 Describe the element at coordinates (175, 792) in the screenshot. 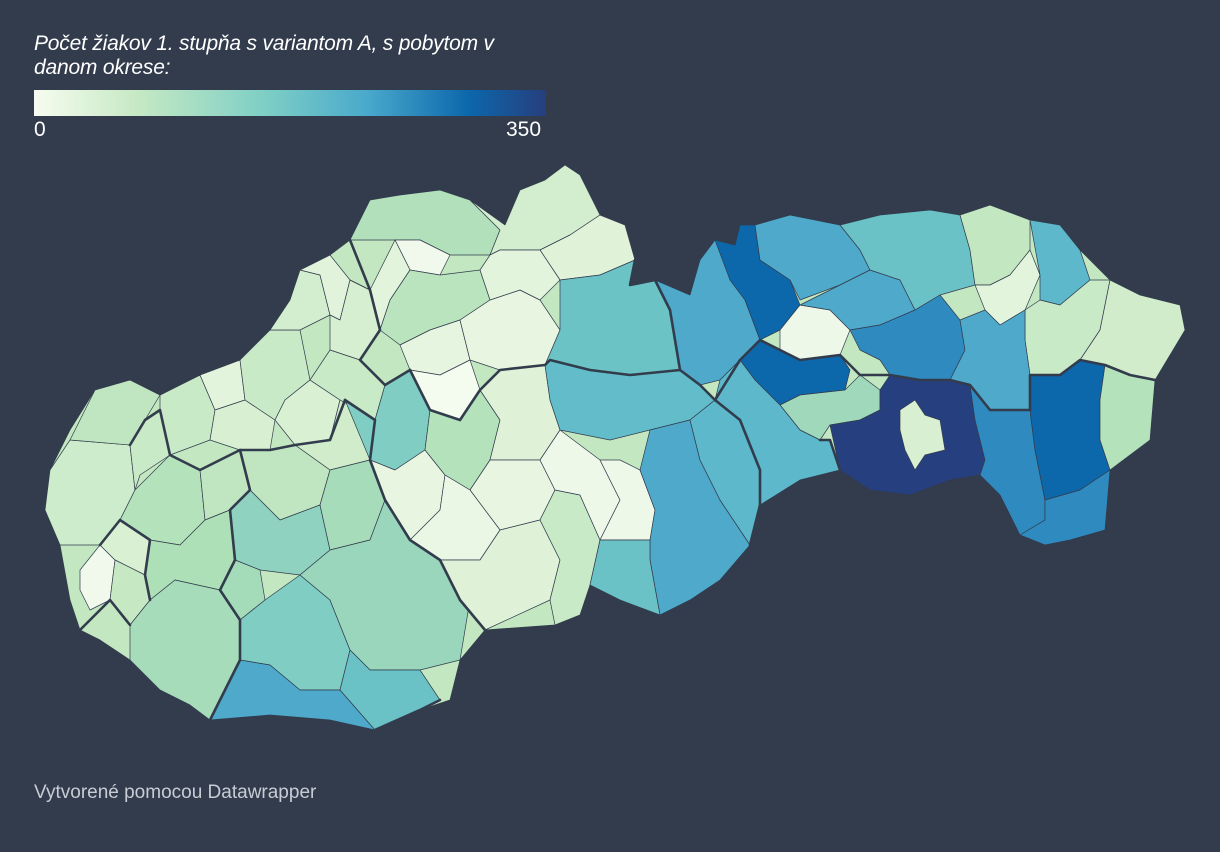

I see `credit-text: Vytvorené pomocou Datawrapper` at that location.